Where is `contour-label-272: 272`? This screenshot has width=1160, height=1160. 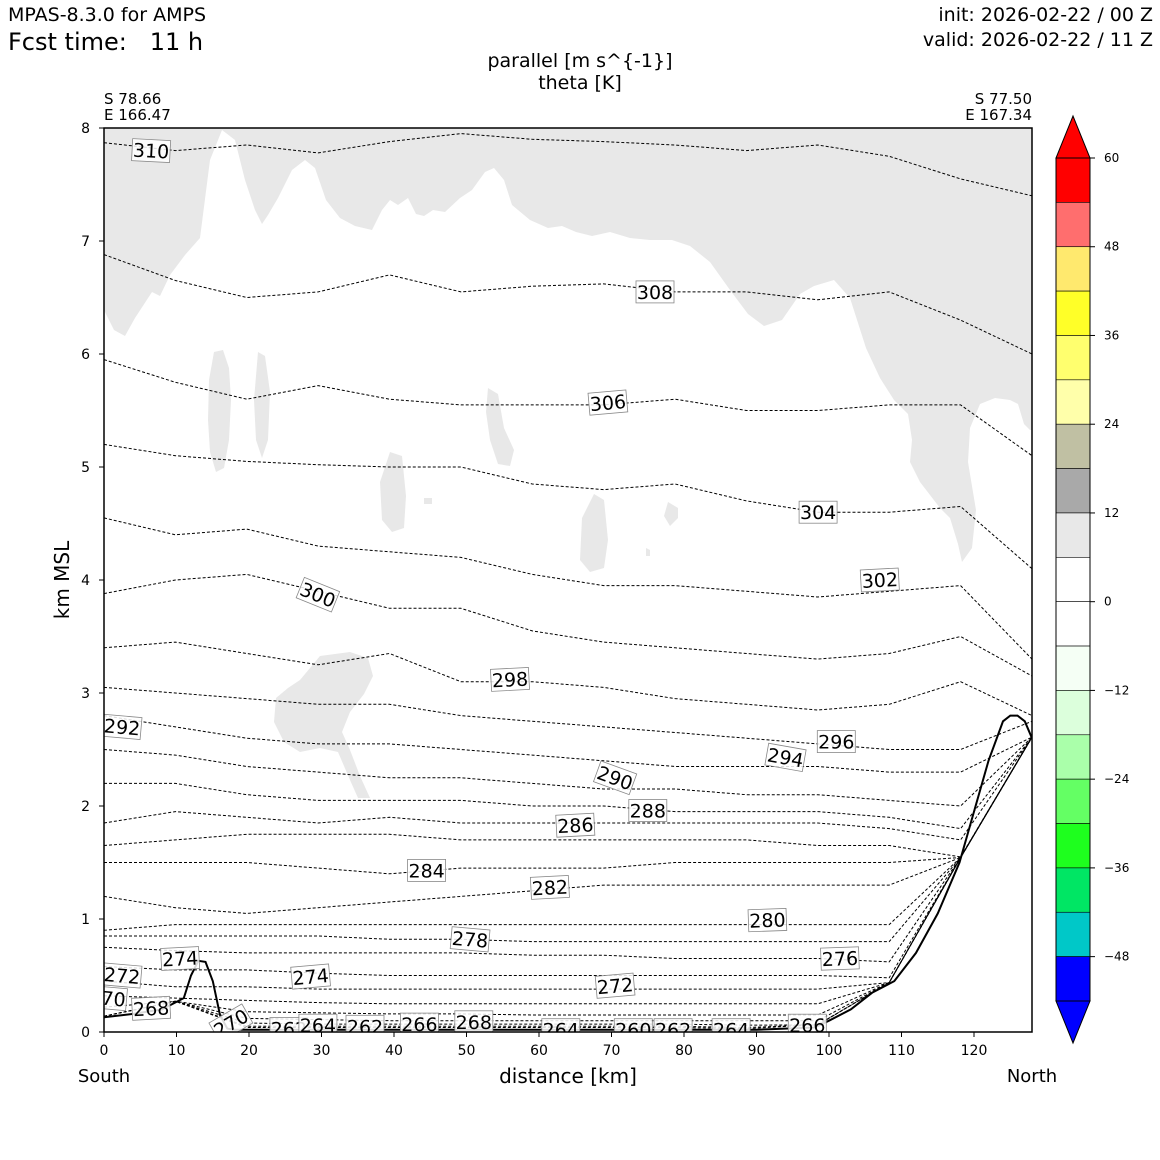 contour-label-272: 272 is located at coordinates (123, 975).